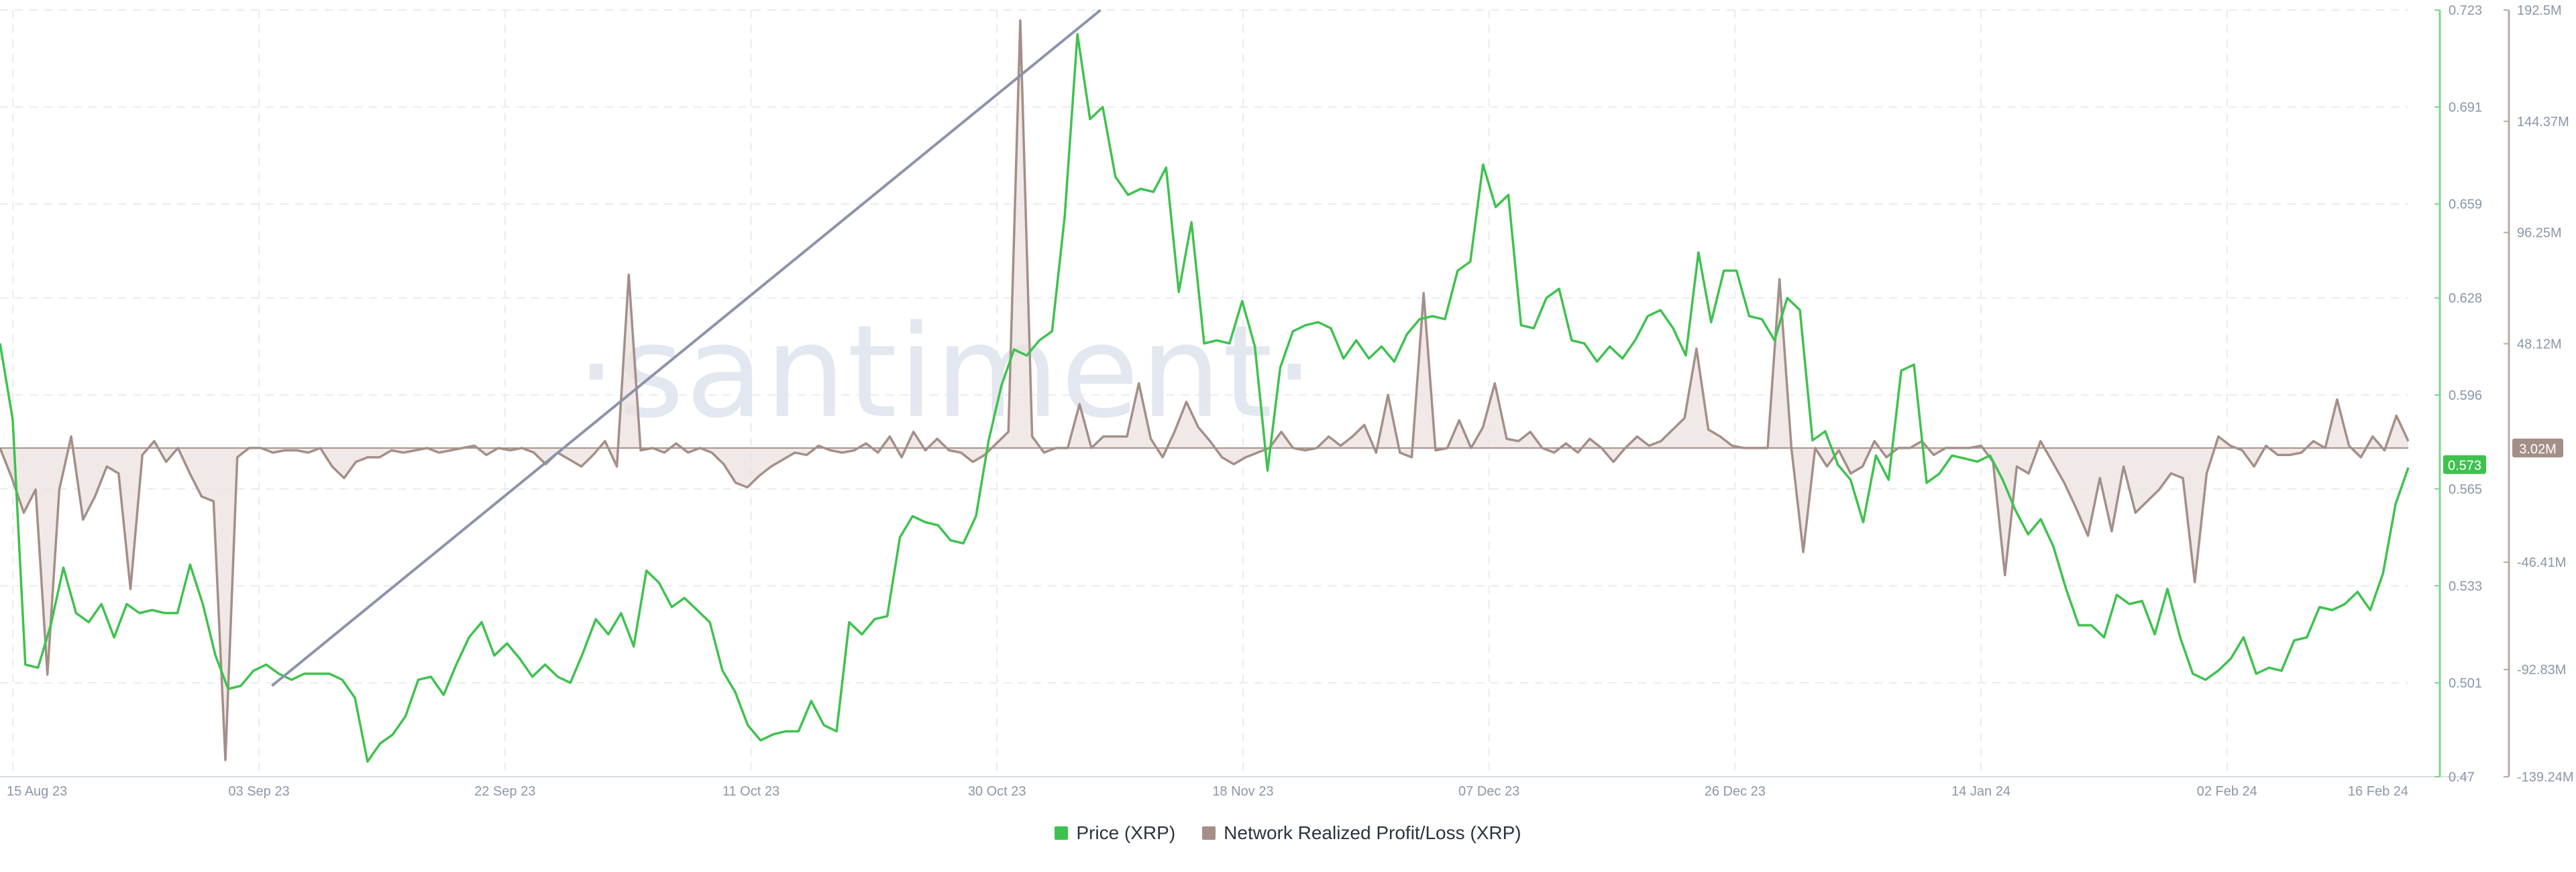  Describe the element at coordinates (1980, 791) in the screenshot. I see `x-tick-label: 14 Jan 24` at that location.